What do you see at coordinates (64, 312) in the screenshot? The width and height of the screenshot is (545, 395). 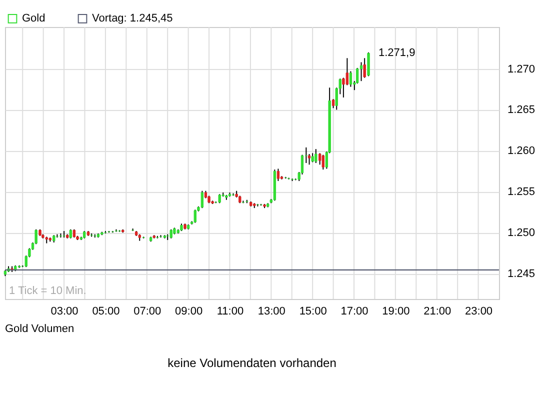 I see `x-tick-label: 03:00` at bounding box center [64, 312].